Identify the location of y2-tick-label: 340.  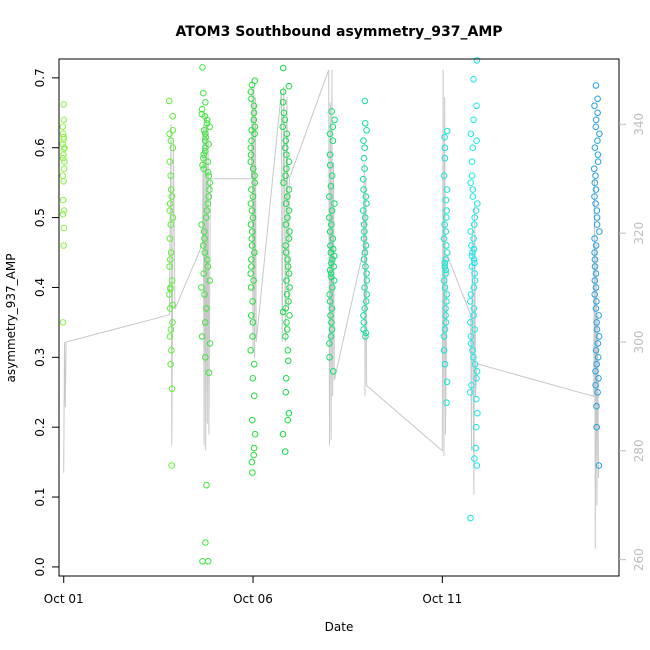
(639, 124).